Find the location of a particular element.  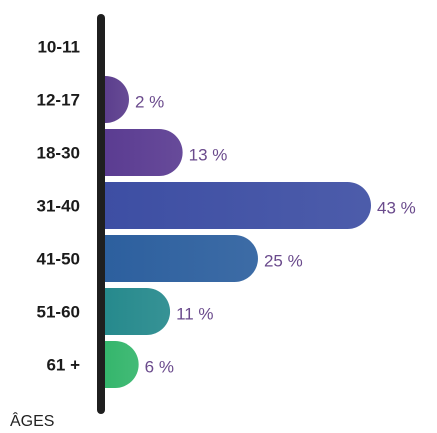

category-label: 51-60 is located at coordinates (58, 312).